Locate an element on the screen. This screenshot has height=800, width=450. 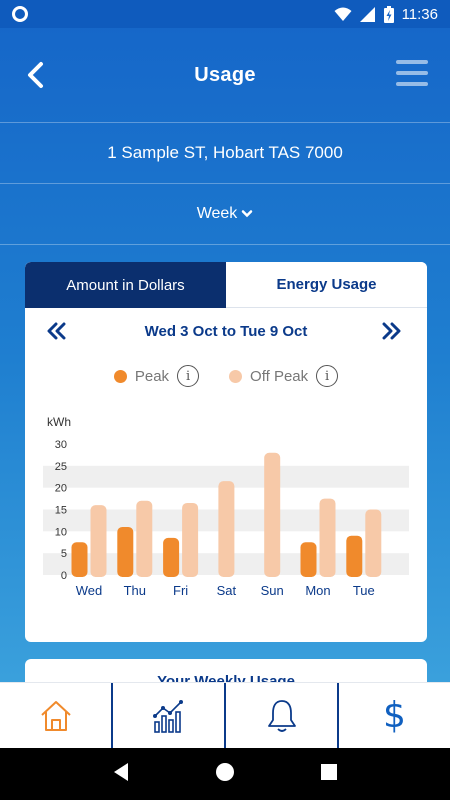
x-tick-label: Mon is located at coordinates (317, 590).